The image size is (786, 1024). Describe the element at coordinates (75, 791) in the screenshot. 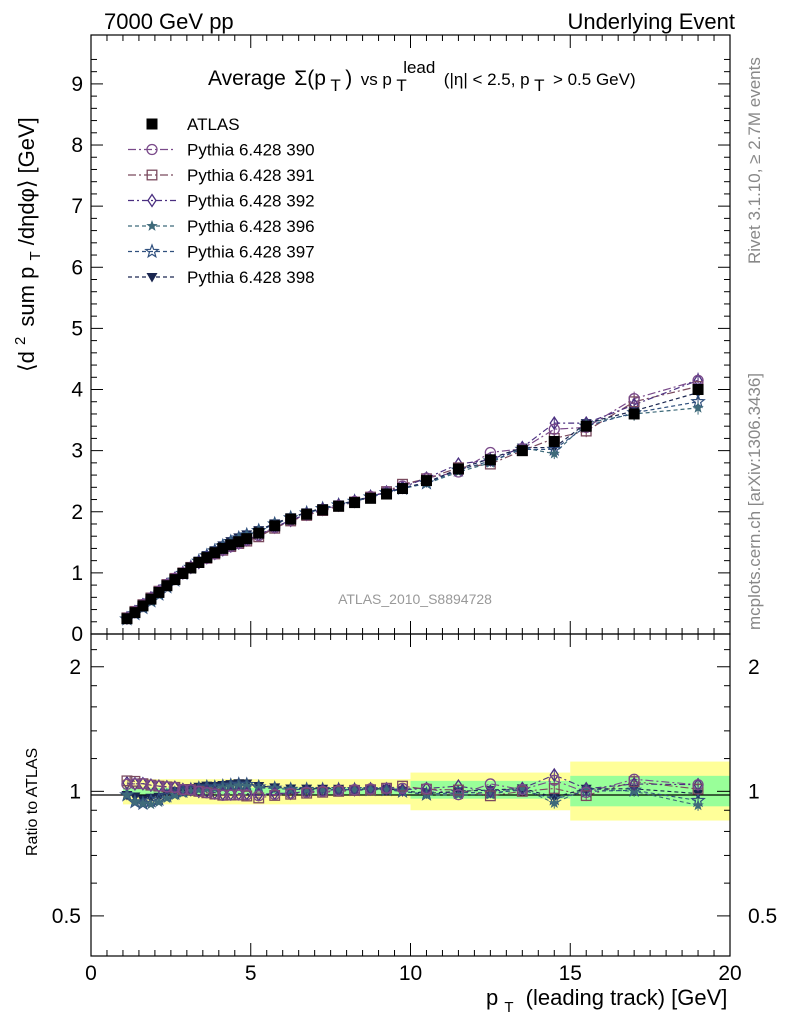

I see `ratio-y-tick-label: 1` at that location.